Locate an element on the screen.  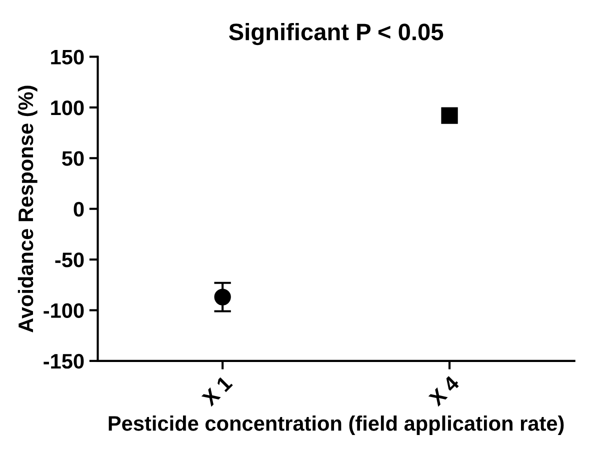
x-tick-label: X 4 is located at coordinates (444, 390).